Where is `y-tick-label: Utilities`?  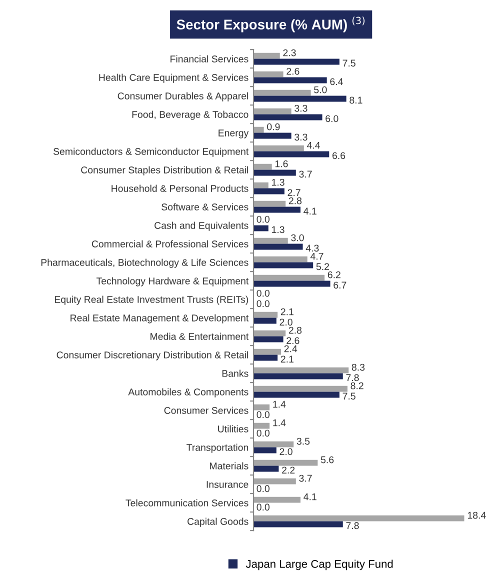
y-tick-label: Utilities is located at coordinates (233, 428).